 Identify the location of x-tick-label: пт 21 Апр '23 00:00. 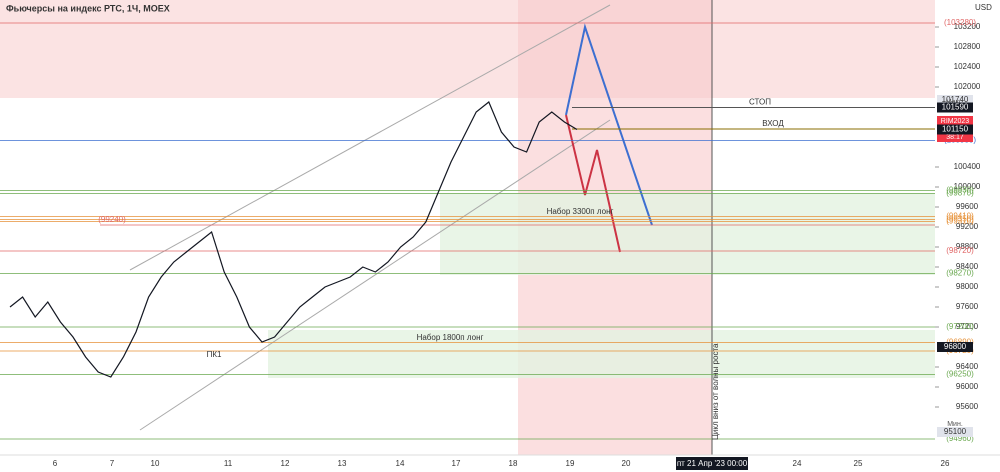
(712, 463).